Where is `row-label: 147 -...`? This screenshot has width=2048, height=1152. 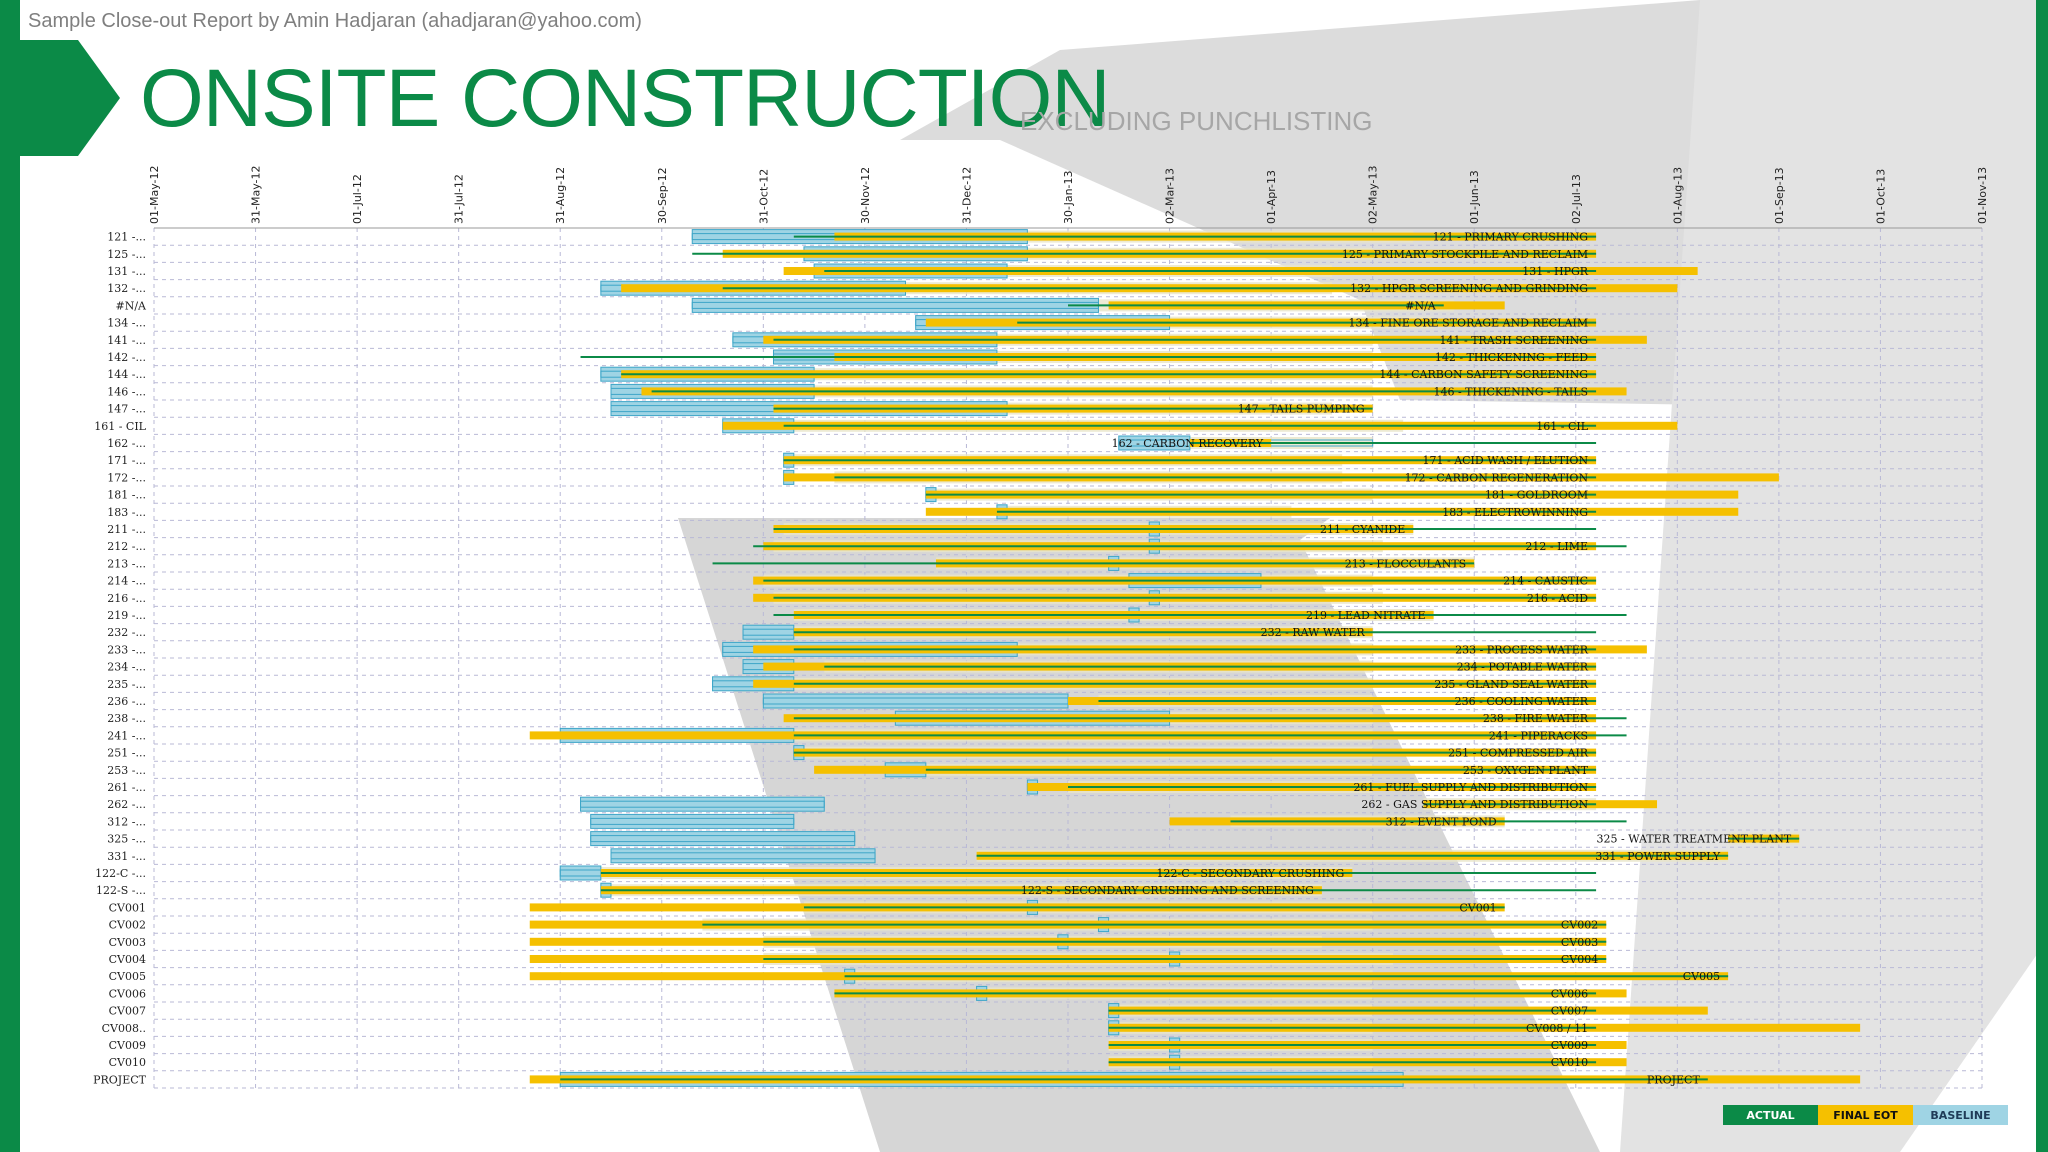 row-label: 147 -... is located at coordinates (126, 409).